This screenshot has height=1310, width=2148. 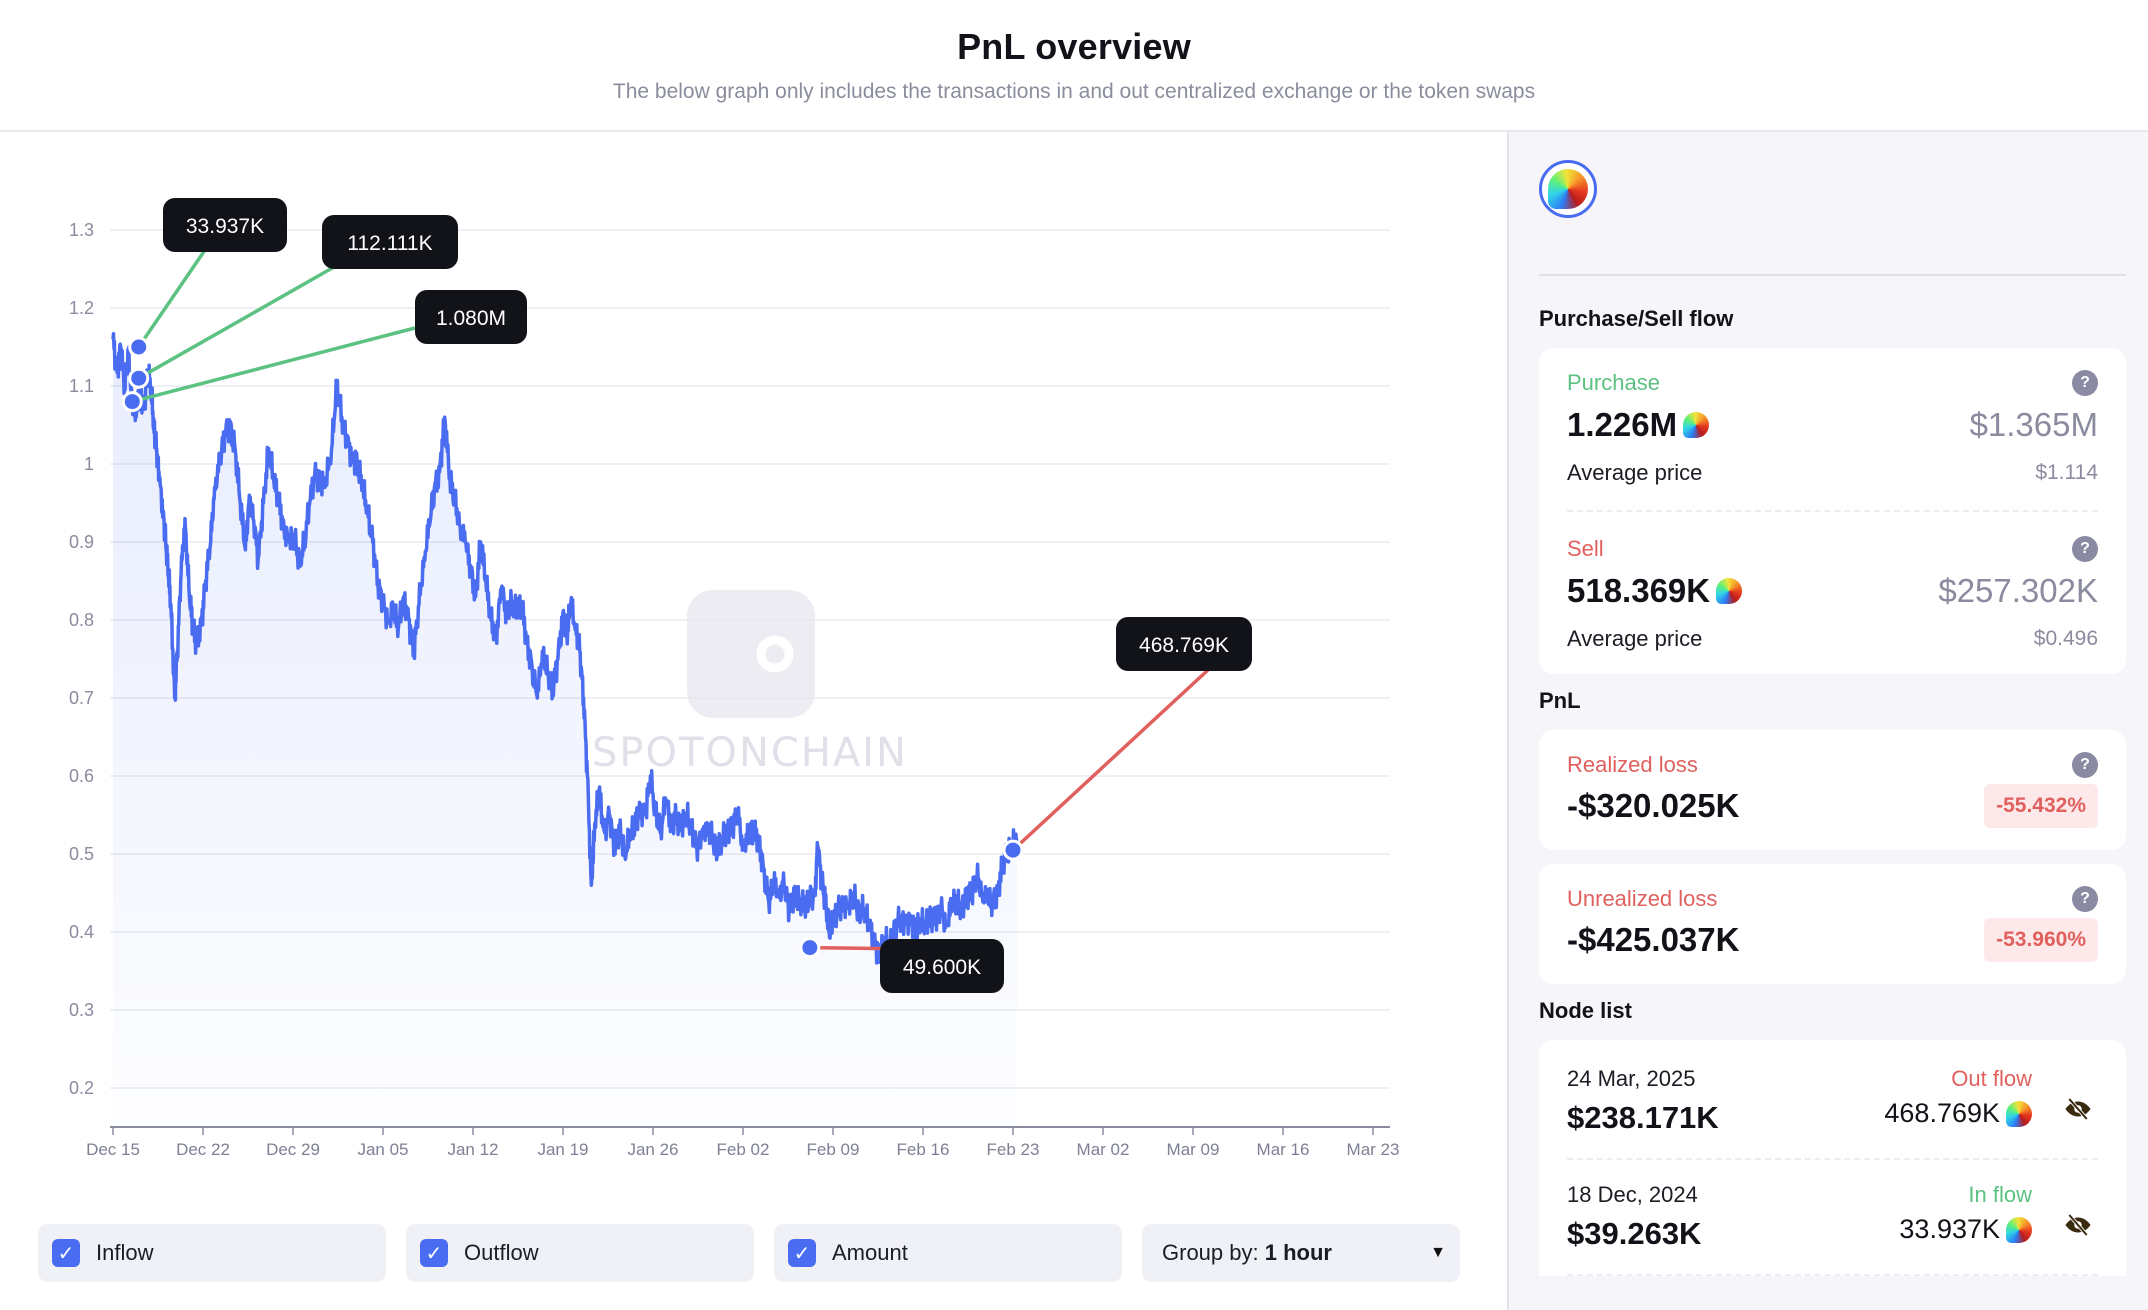 What do you see at coordinates (1832, 924) in the screenshot?
I see `unrealized-loss-card: Unrealized loss ? -$425.037K -53.960%` at bounding box center [1832, 924].